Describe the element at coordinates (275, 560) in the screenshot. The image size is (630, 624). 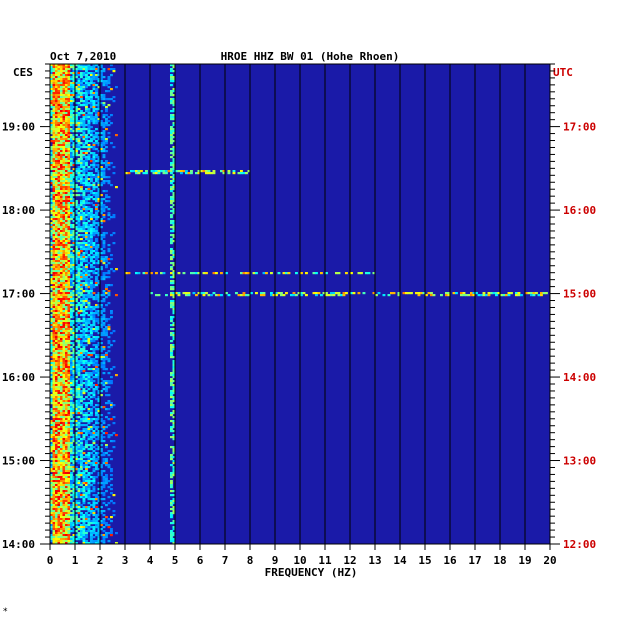
I see `x-tick-label: 9` at that location.